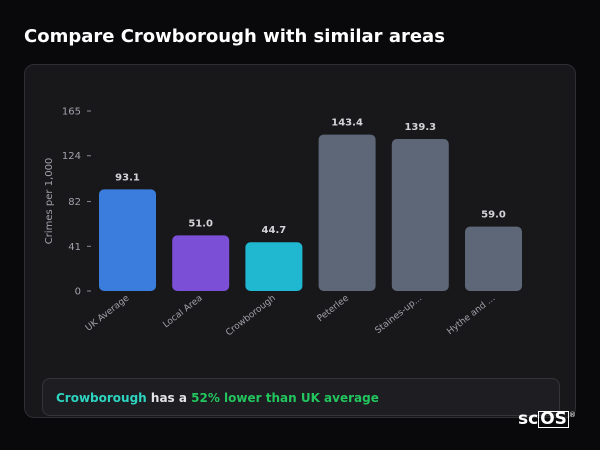 The width and height of the screenshot is (600, 450). Describe the element at coordinates (200, 223) in the screenshot. I see `bar-value-label: 51.0` at that location.